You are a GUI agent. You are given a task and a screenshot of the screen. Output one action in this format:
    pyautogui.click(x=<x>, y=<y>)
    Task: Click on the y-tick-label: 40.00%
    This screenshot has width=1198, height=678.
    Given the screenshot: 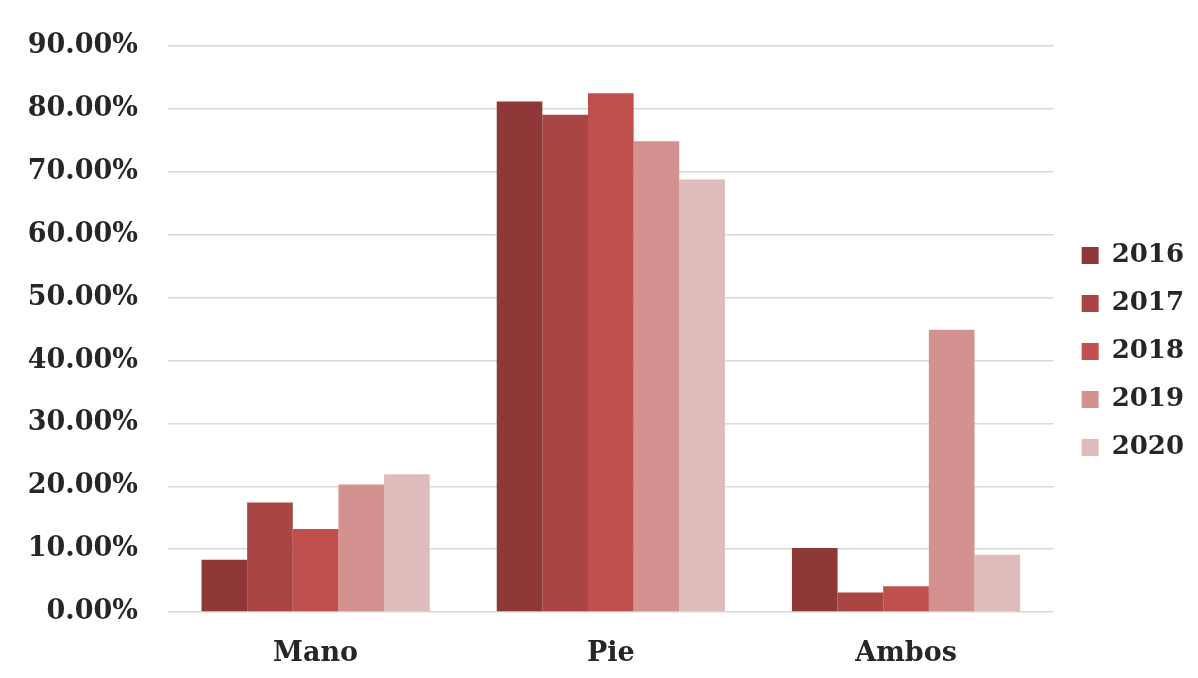 What is the action you would take?
    pyautogui.click(x=82, y=358)
    